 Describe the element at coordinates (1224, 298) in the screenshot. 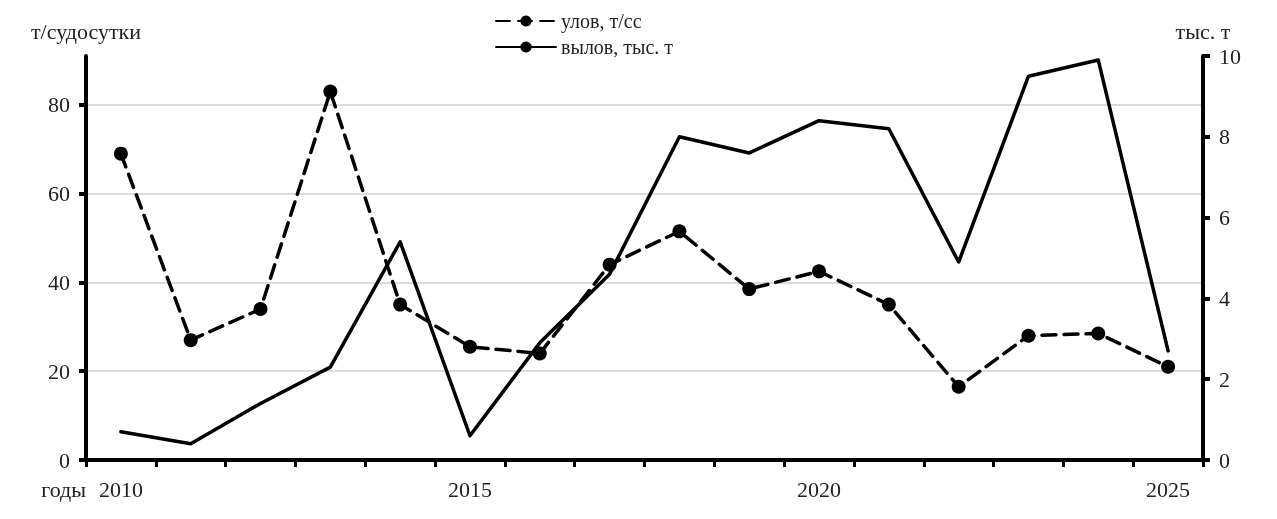

I see `y2-tick-label: 4` at that location.